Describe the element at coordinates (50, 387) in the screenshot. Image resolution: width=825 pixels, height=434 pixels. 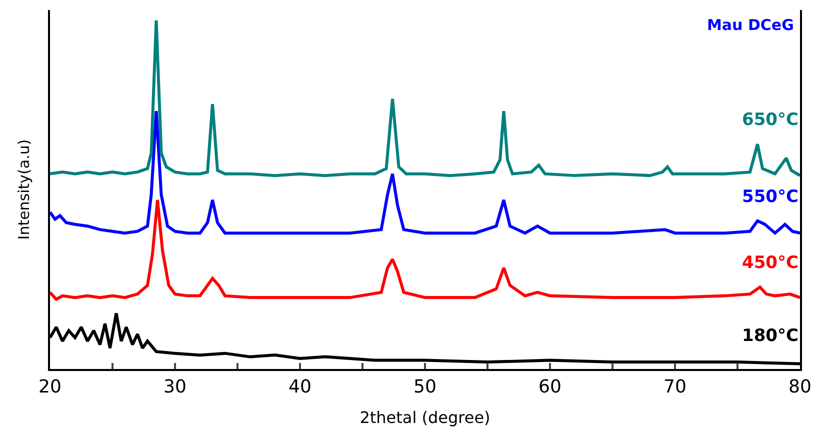
I see `x-tick-label: 20` at that location.